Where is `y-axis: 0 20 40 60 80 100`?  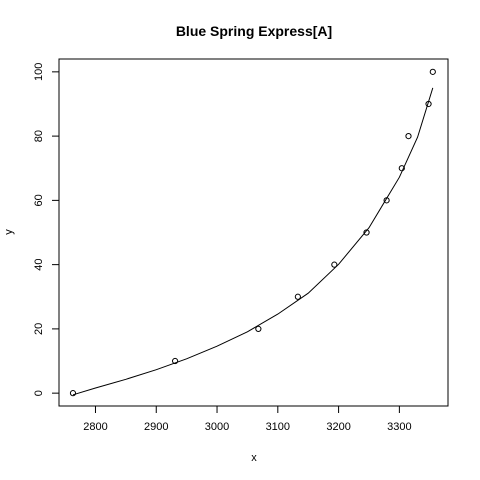 y-axis: 0 20 40 60 80 100 is located at coordinates (46, 229).